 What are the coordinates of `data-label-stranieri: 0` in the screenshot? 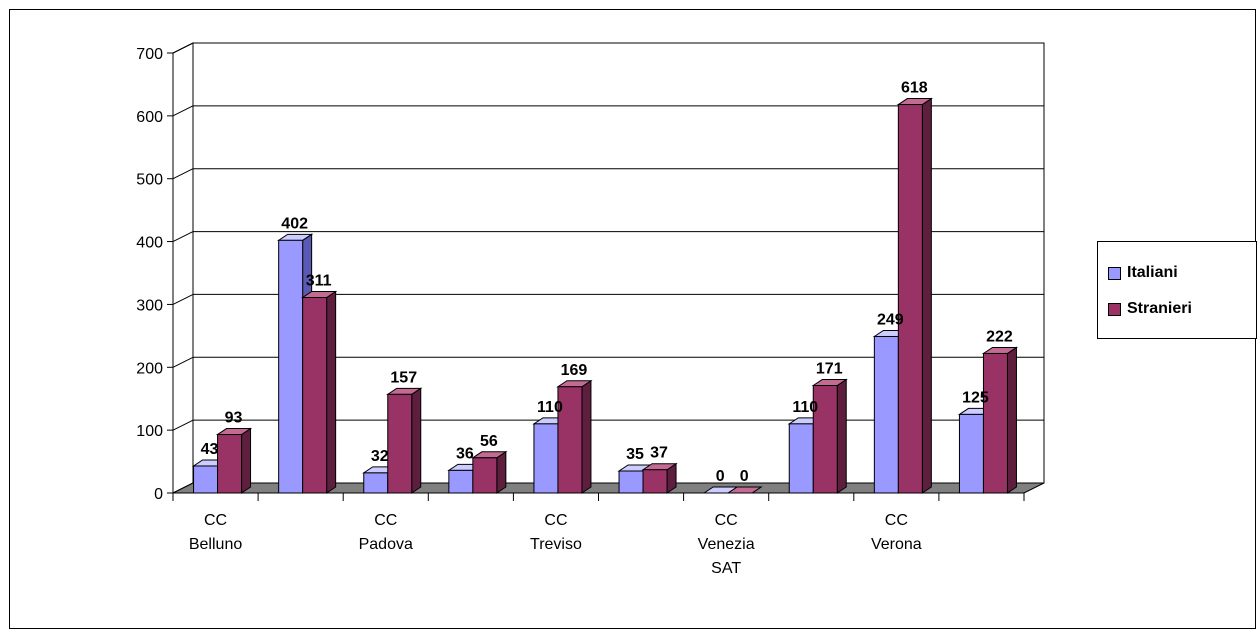 It's located at (744, 476).